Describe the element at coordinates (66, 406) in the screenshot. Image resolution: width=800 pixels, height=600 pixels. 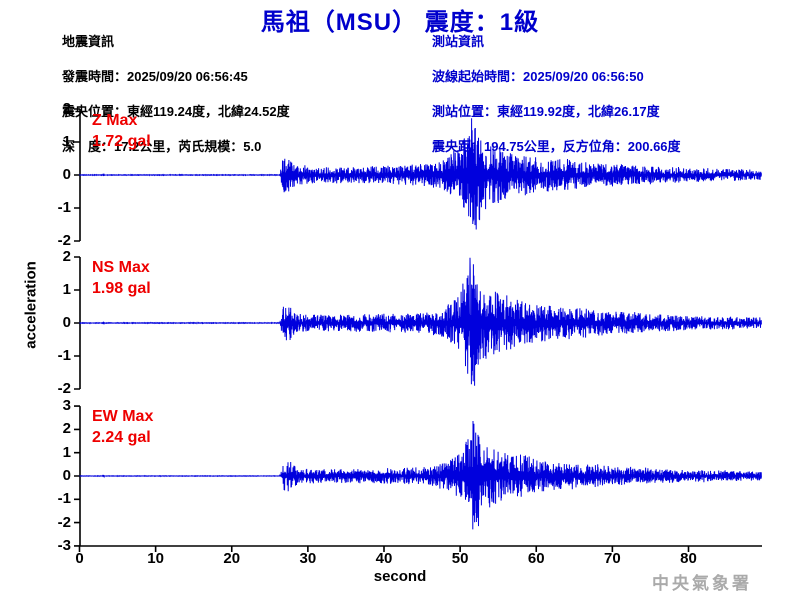
I see `y-tick-label: 3` at that location.